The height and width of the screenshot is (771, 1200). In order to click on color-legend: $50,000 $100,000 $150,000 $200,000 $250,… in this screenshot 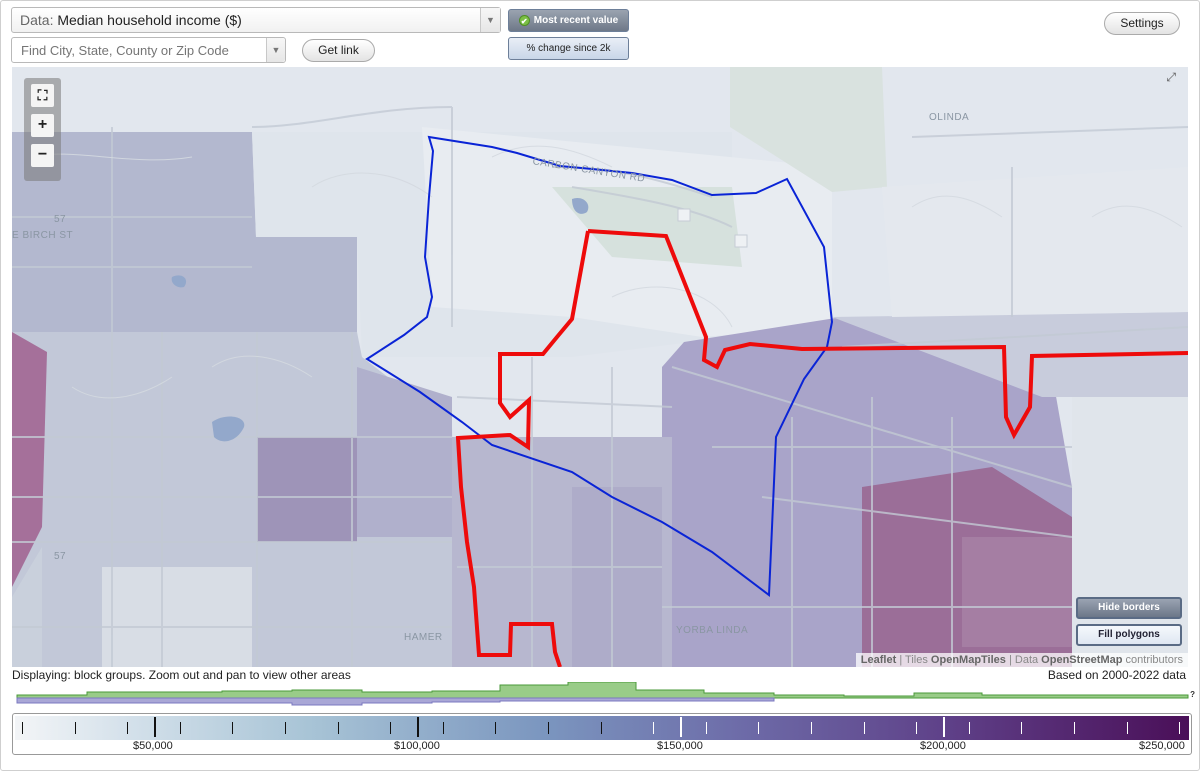, I will do `click(602, 734)`.